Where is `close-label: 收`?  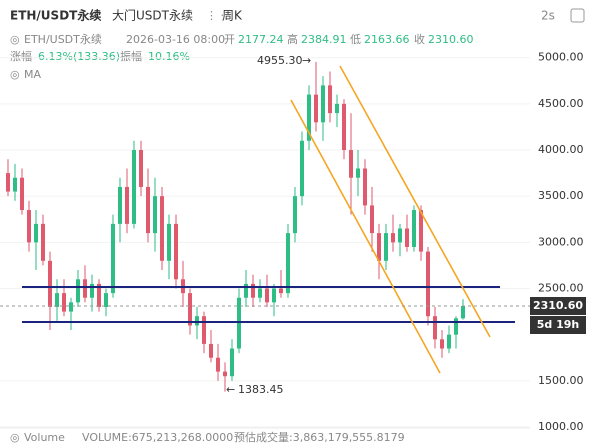
close-label: 收 is located at coordinates (419, 39).